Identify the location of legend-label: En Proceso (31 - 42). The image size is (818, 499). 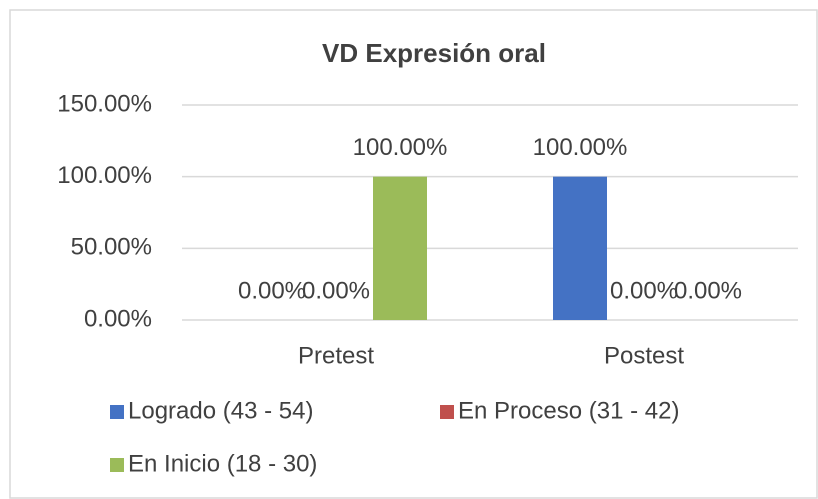
(568, 410).